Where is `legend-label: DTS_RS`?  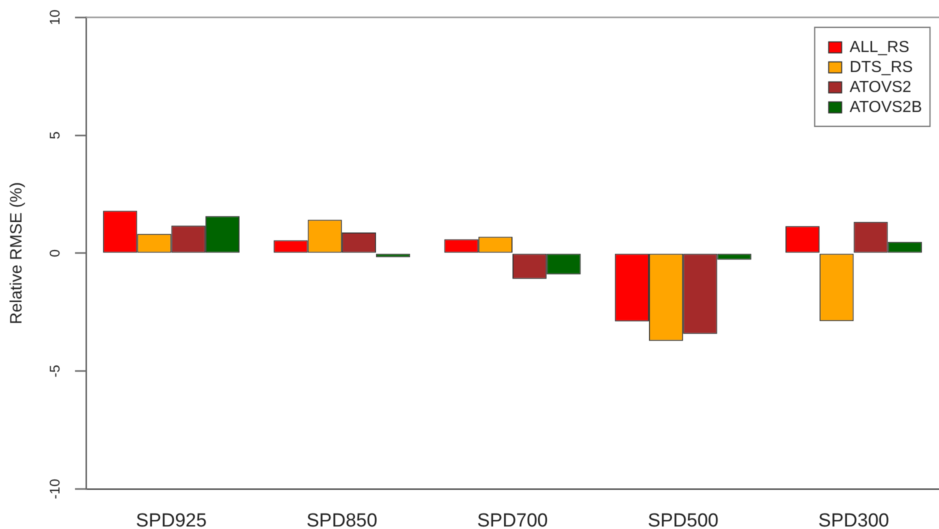
legend-label: DTS_RS is located at coordinates (881, 67).